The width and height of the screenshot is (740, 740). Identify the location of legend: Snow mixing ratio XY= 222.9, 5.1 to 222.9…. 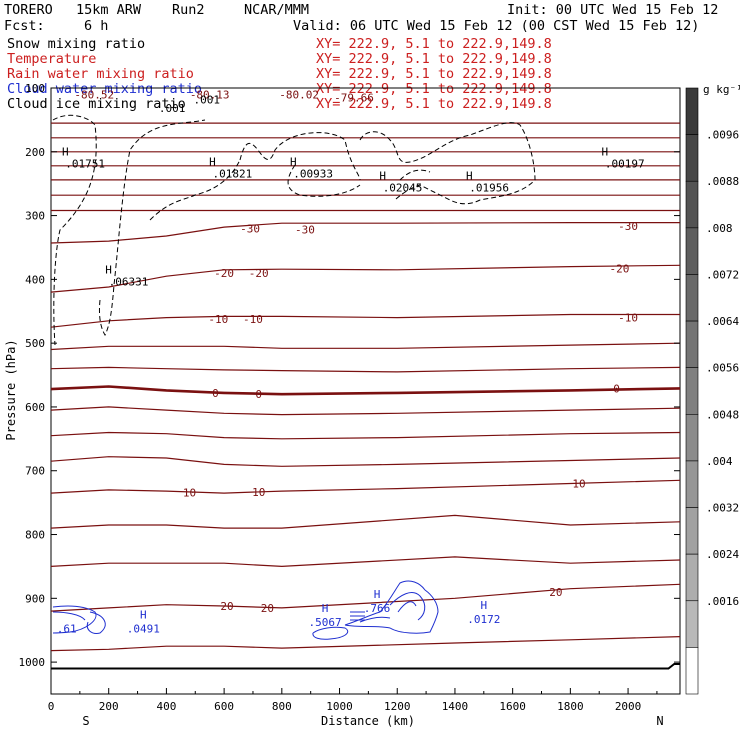
(279, 74).